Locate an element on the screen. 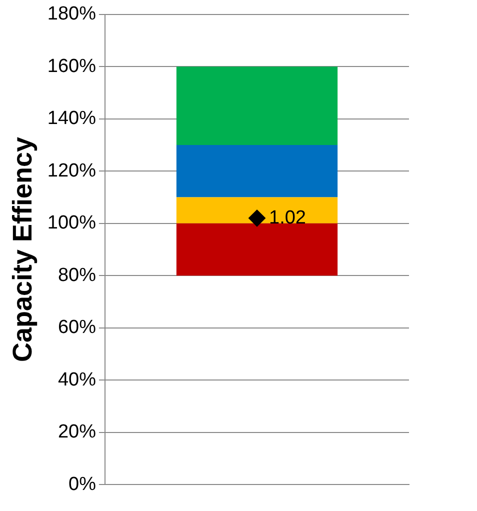 Image resolution: width=477 pixels, height=511 pixels. data-label: 1.02 is located at coordinates (287, 217).